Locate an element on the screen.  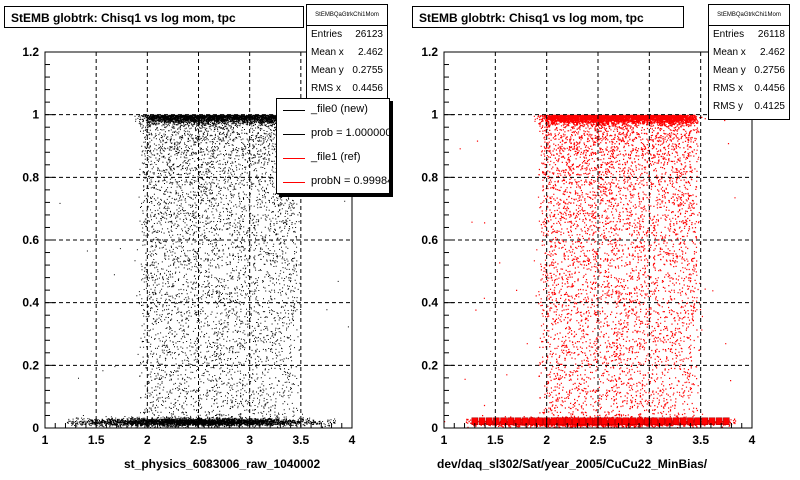
left-chart-title: StEMB globtrk: Chisq1 vs log mom, tpc is located at coordinates (154, 17).